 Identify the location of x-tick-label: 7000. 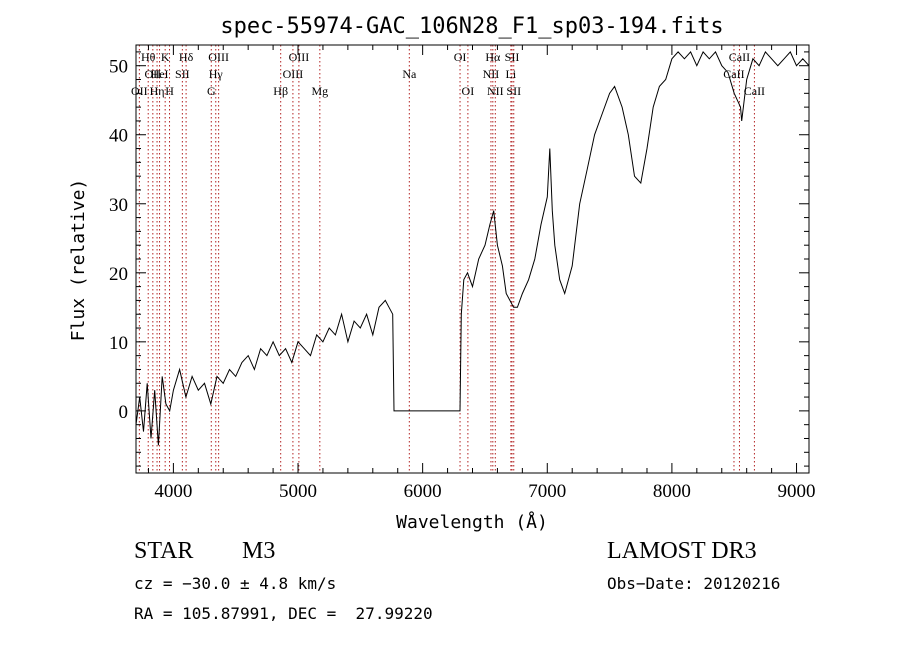
(547, 491).